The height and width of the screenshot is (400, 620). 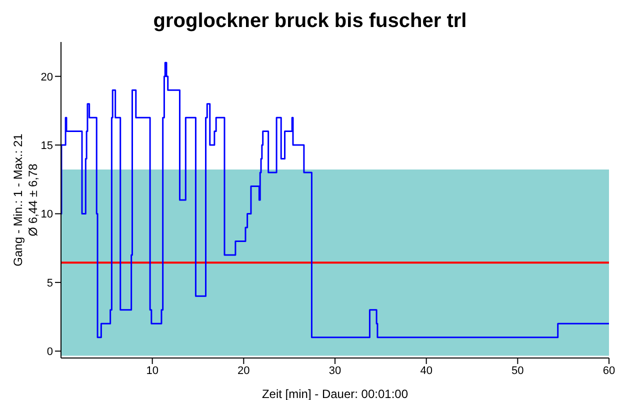 What do you see at coordinates (310, 21) in the screenshot?
I see `chart-title: groglockner bruck bis fuscher trl` at bounding box center [310, 21].